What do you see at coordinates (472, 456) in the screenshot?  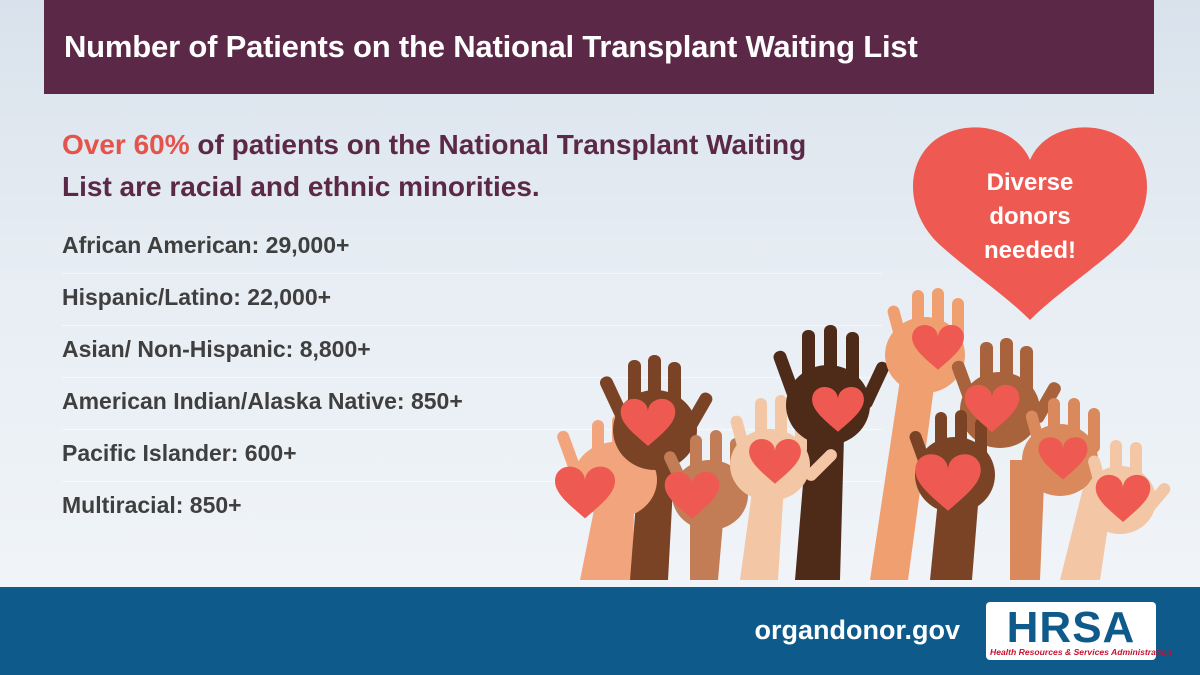 I see `stat-pacific-islander: Pacific Islander: 600+` at bounding box center [472, 456].